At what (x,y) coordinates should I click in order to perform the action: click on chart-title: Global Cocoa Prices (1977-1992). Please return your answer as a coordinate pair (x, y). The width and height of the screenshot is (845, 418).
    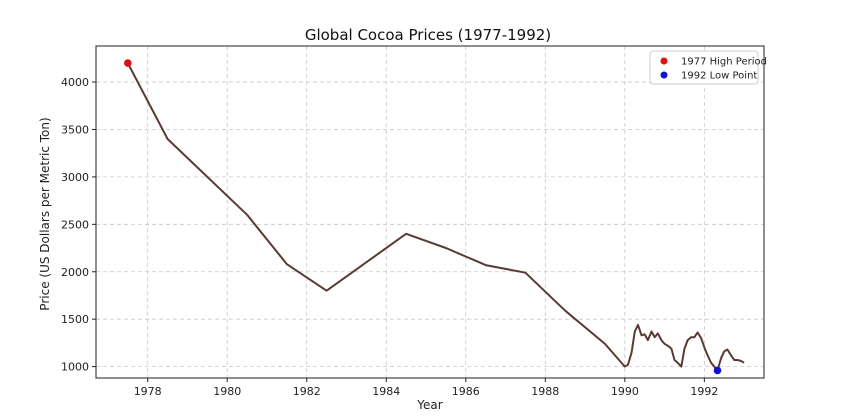
    Looking at the image, I should click on (428, 35).